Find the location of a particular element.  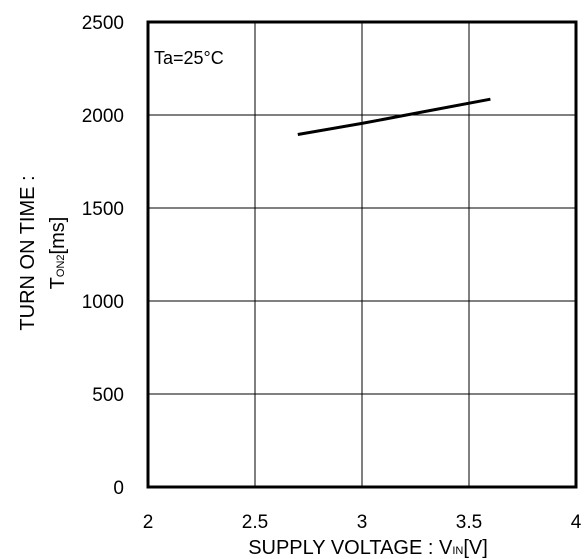

series-line is located at coordinates (394, 117).